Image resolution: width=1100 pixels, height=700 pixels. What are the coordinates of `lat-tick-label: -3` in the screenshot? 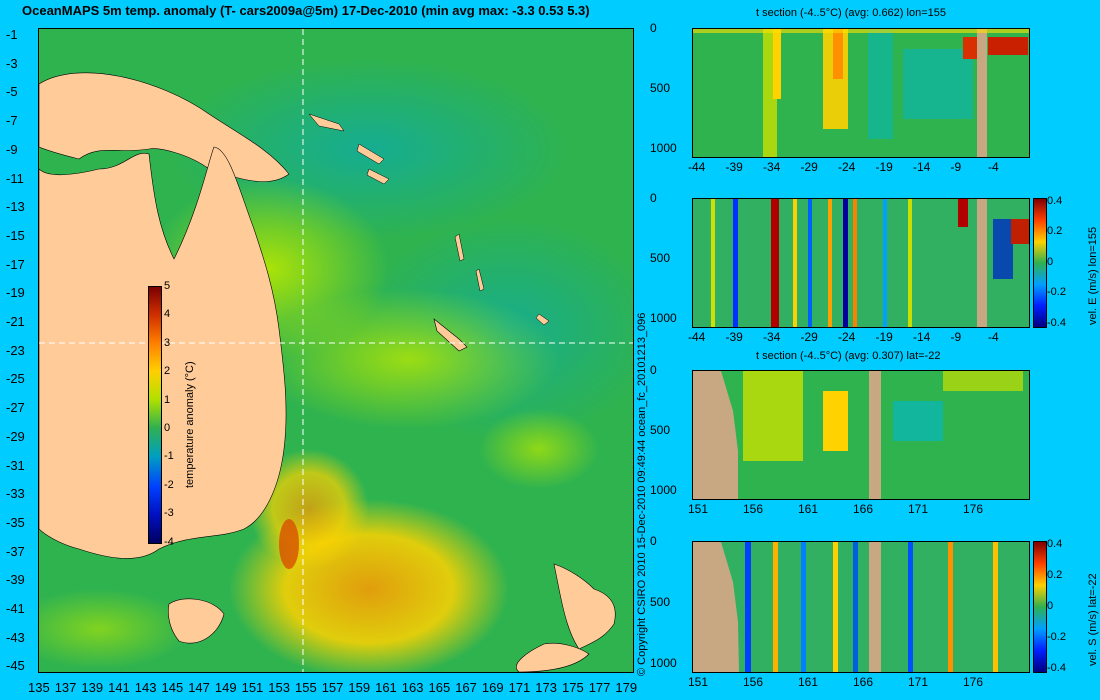 It's located at (12, 63).